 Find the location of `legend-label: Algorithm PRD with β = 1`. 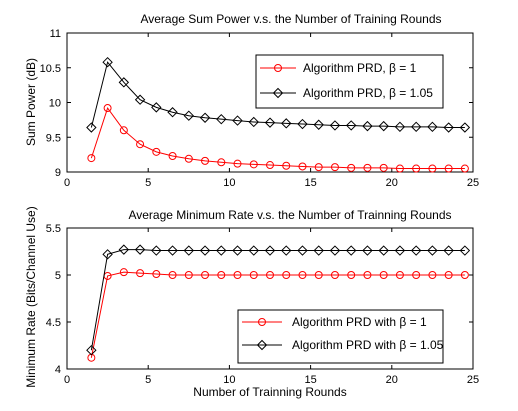

legend-label: Algorithm PRD with β = 1 is located at coordinates (359, 322).